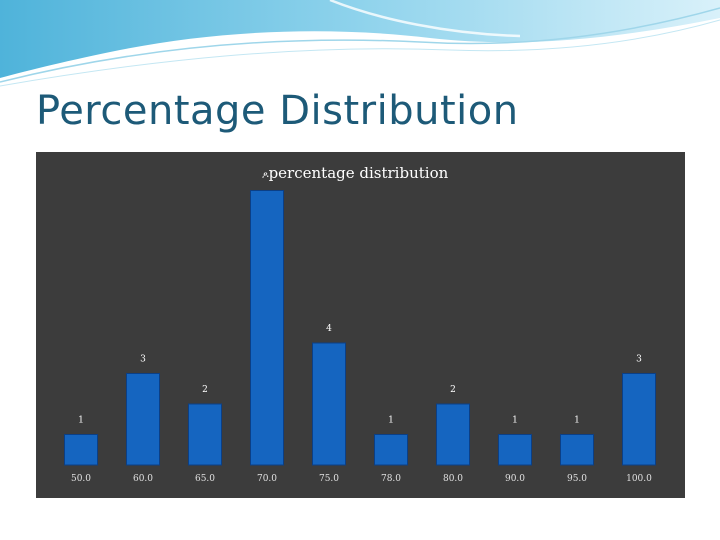 The width and height of the screenshot is (720, 540). What do you see at coordinates (577, 421) in the screenshot?
I see `data-label-95.0: 1` at bounding box center [577, 421].